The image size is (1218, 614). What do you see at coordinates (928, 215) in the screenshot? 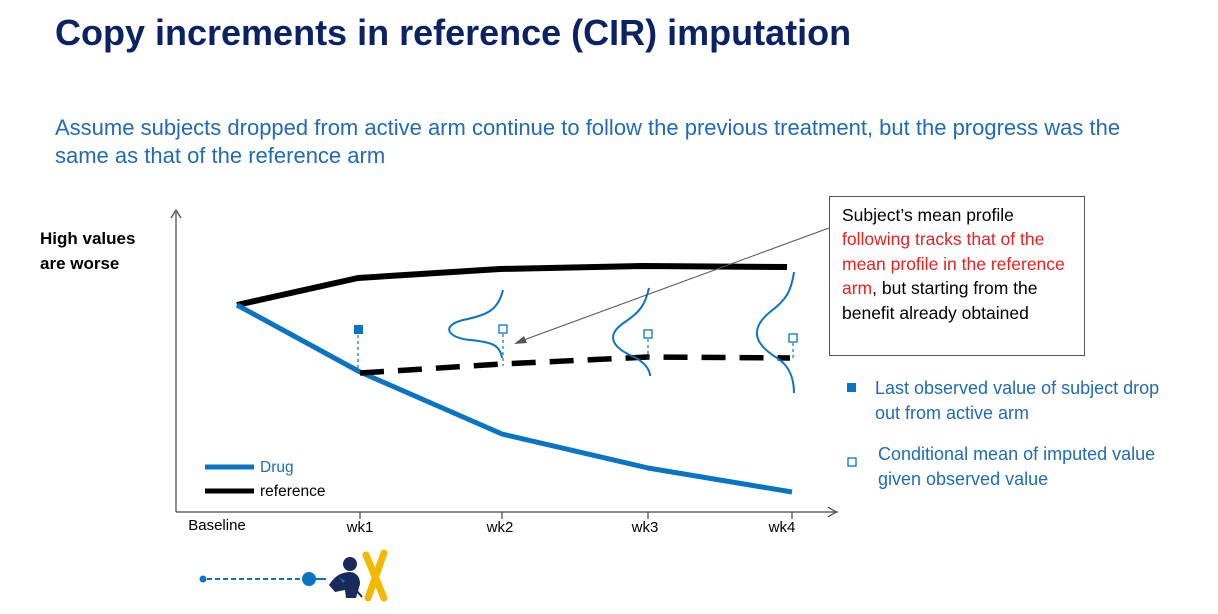
I see `callout-text-1: Subject’s mean profile` at bounding box center [928, 215].